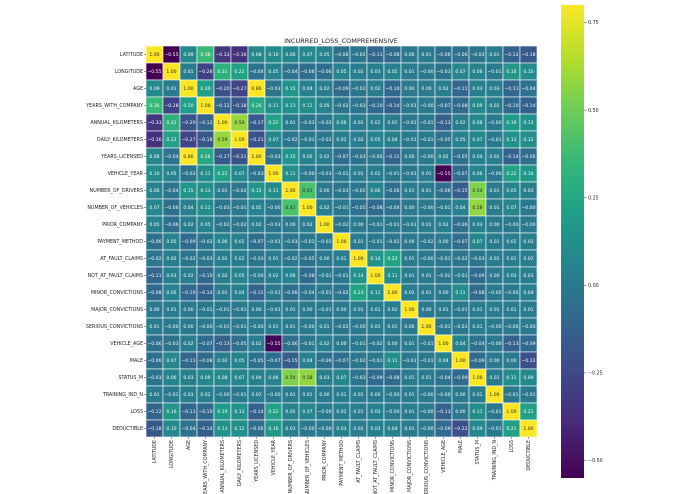 Image resolution: width=695 pixels, height=494 pixels. I want to click on cell-value-label: 0.41, so click(307, 191).